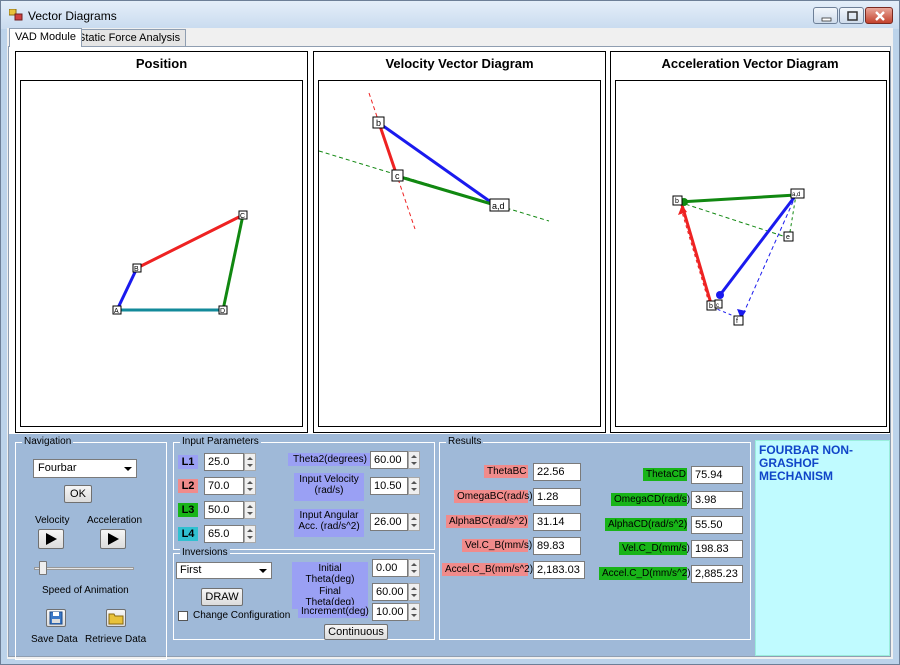 The image size is (900, 665). What do you see at coordinates (557, 472) in the screenshot?
I see `result-theta-bc-value: 22.56` at bounding box center [557, 472].